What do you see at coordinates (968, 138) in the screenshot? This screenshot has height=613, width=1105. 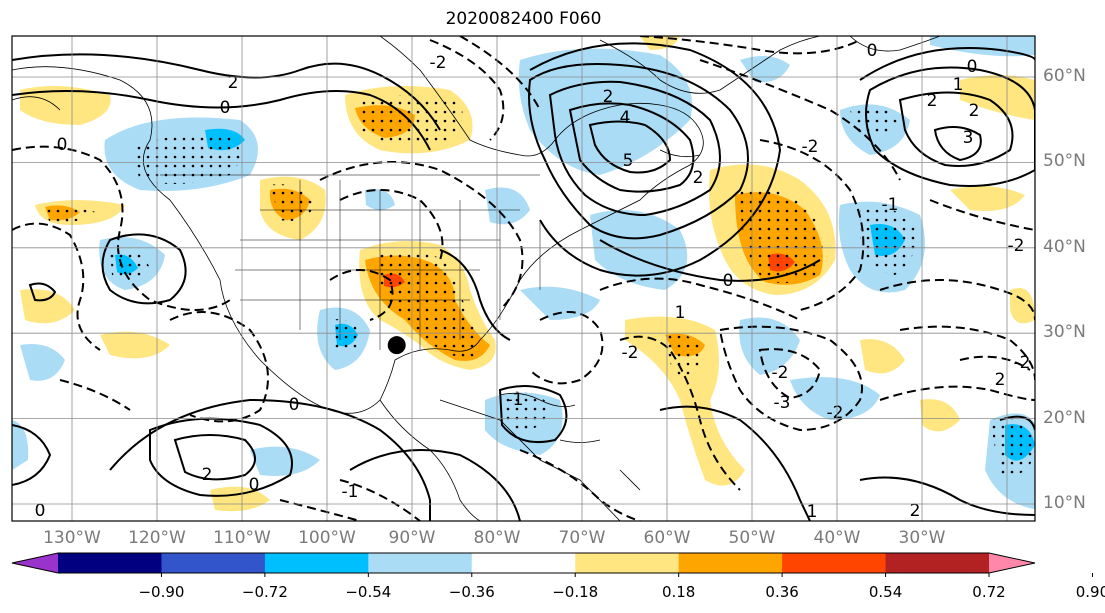 I see `contour-label: 3` at bounding box center [968, 138].